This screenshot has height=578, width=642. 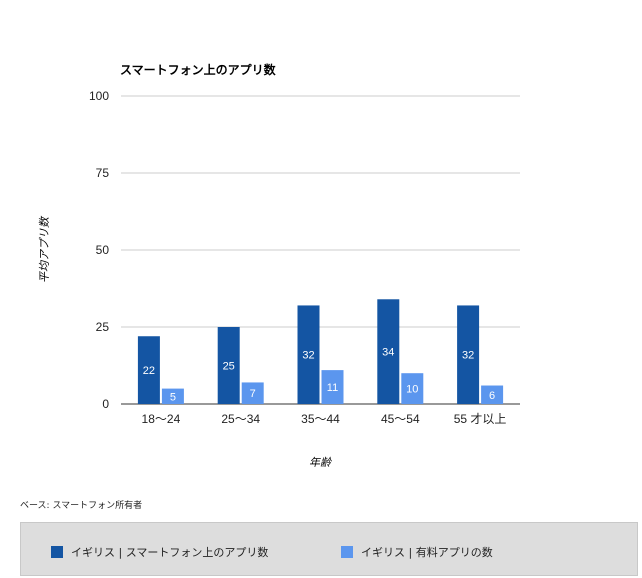 What do you see at coordinates (44, 249) in the screenshot?
I see `y-axis-title: 平均アプリ数` at bounding box center [44, 249].